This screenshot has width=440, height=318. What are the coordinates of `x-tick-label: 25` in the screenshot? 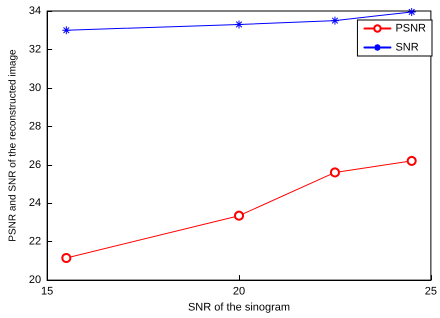 It's located at (431, 292).